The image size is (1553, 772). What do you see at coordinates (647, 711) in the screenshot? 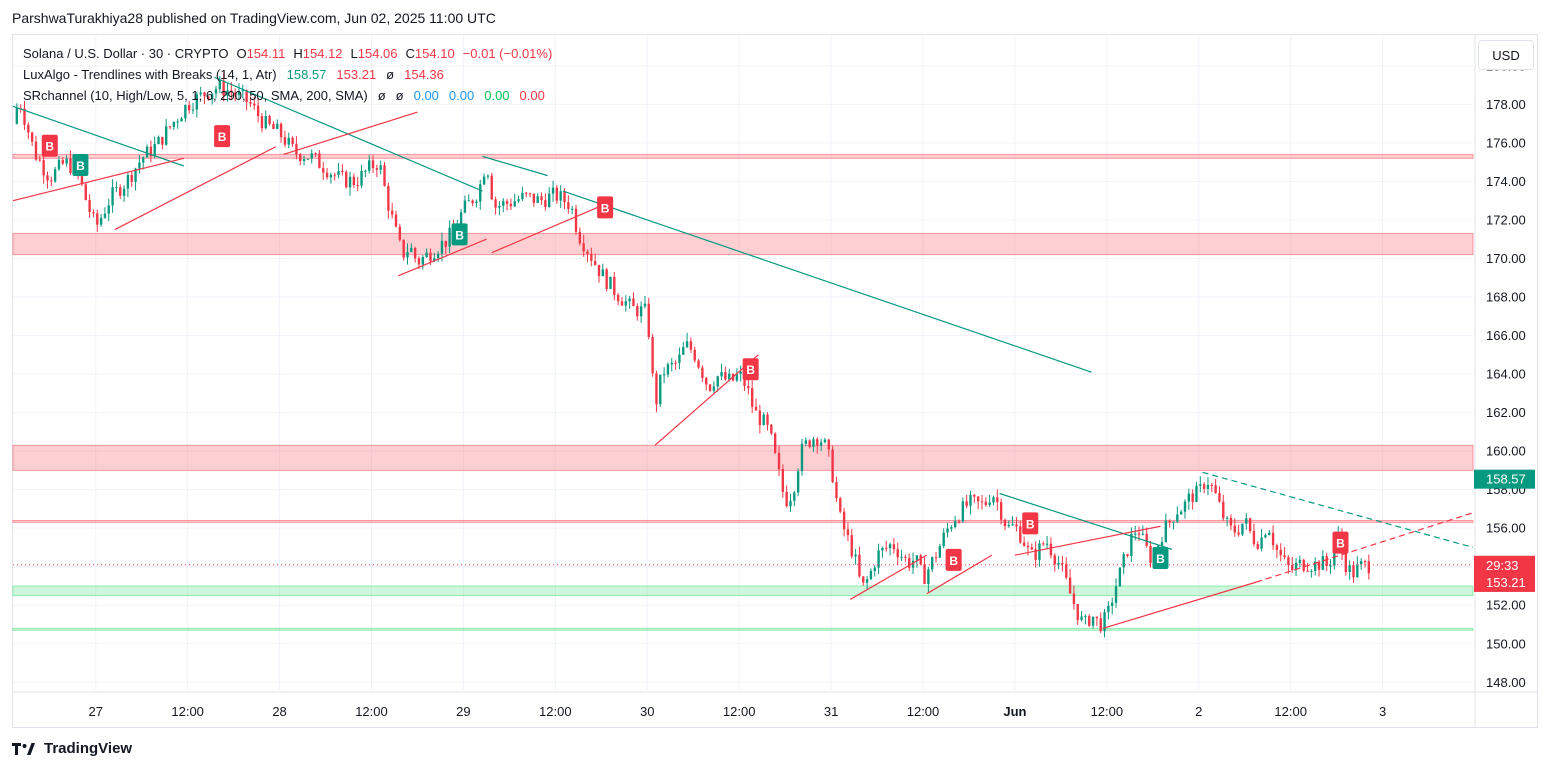
I see `x-tick-label: 30` at bounding box center [647, 711].